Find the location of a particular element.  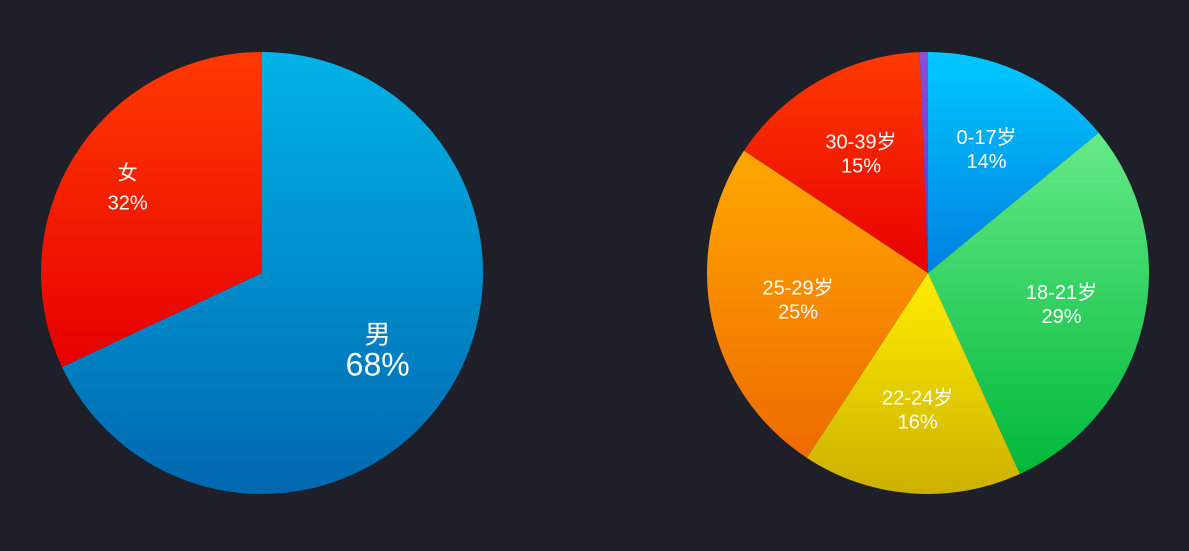

age-slice-value-1: 29% is located at coordinates (1061, 317).